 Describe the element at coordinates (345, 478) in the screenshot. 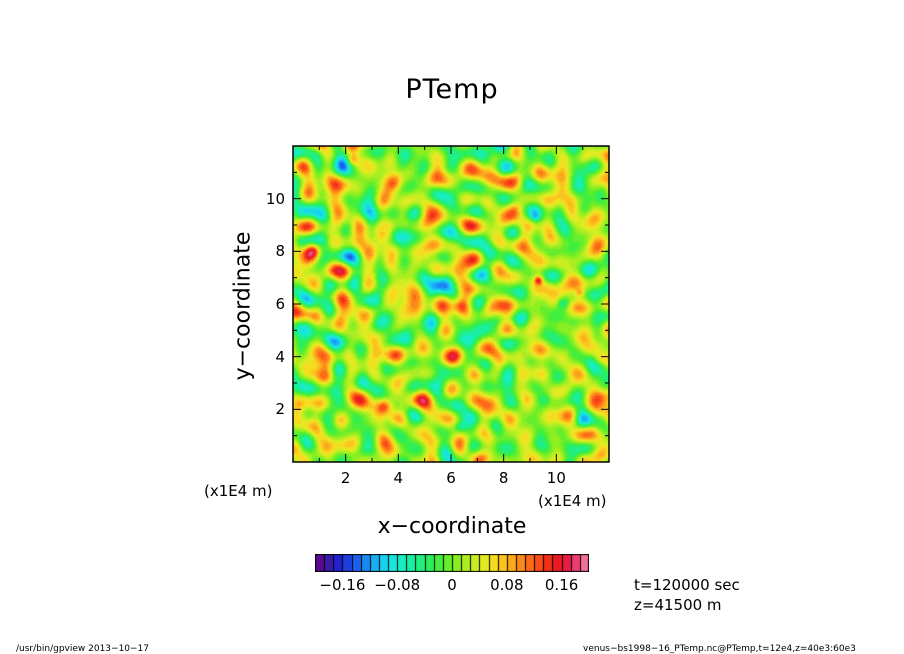

I see `x-tick-label: 2` at that location.